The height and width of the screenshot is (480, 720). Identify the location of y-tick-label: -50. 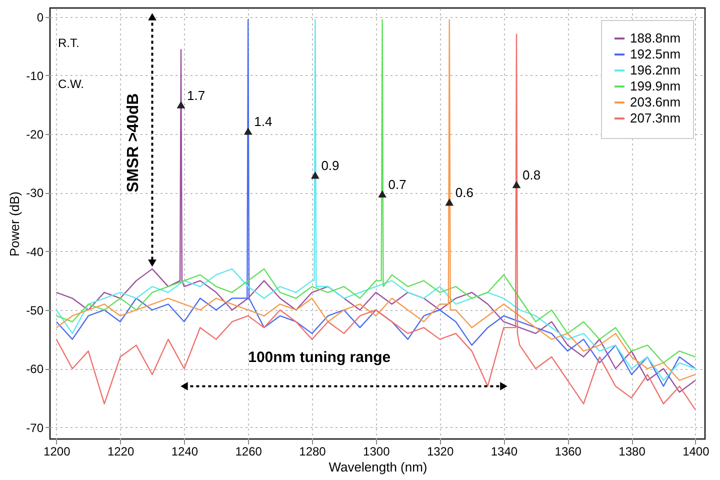
(35, 310).